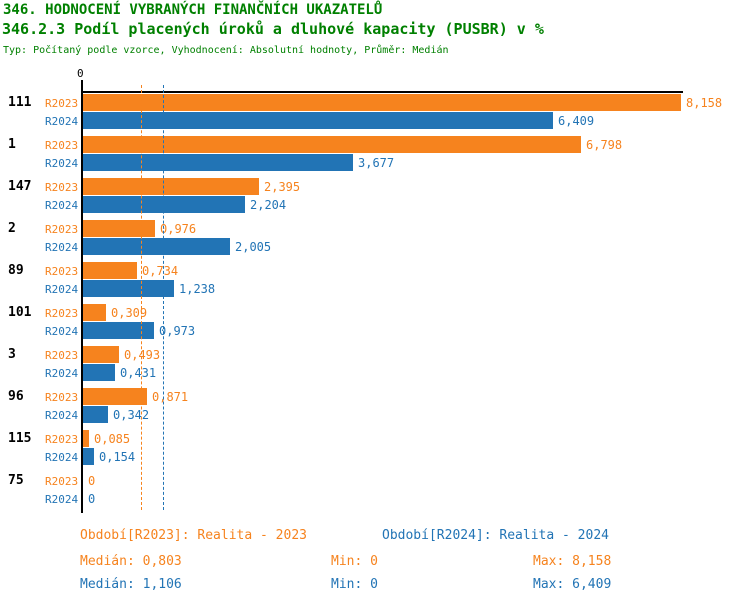 The image size is (750, 602). Describe the element at coordinates (163, 297) in the screenshot. I see `median-r2024-reference-line` at that location.